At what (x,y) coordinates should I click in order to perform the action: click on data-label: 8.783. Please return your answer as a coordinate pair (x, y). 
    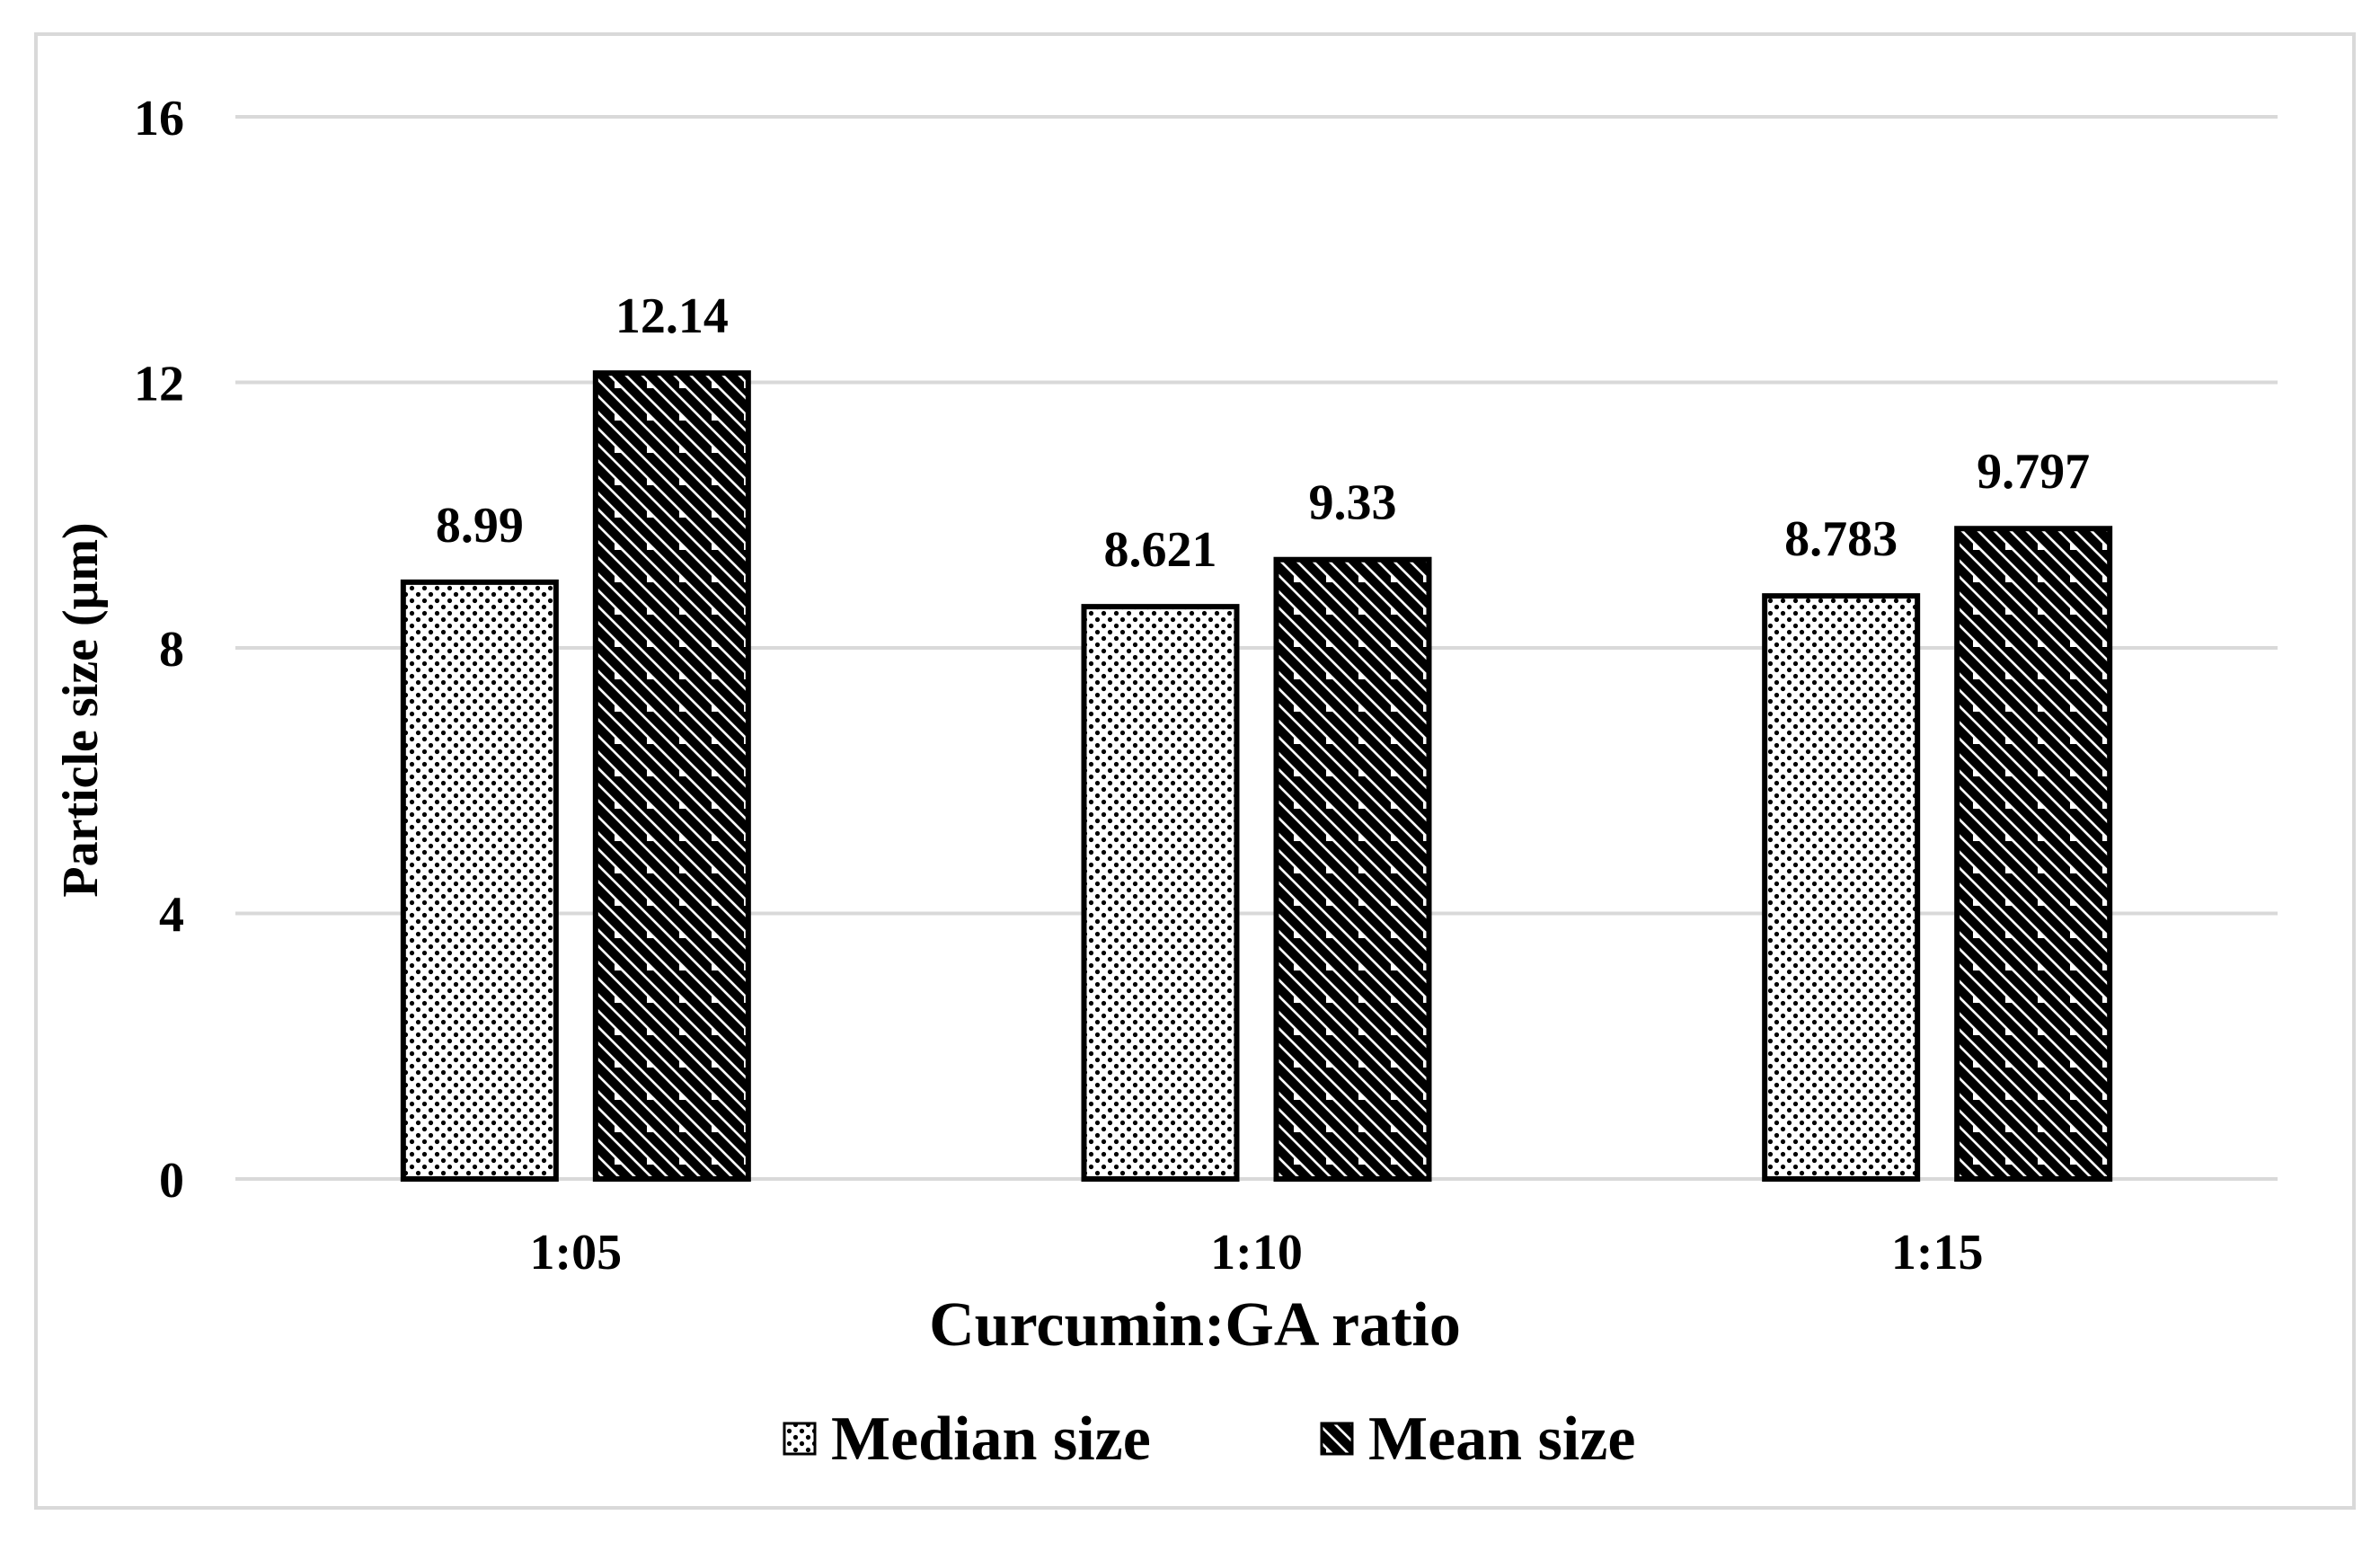
    Looking at the image, I should click on (1841, 539).